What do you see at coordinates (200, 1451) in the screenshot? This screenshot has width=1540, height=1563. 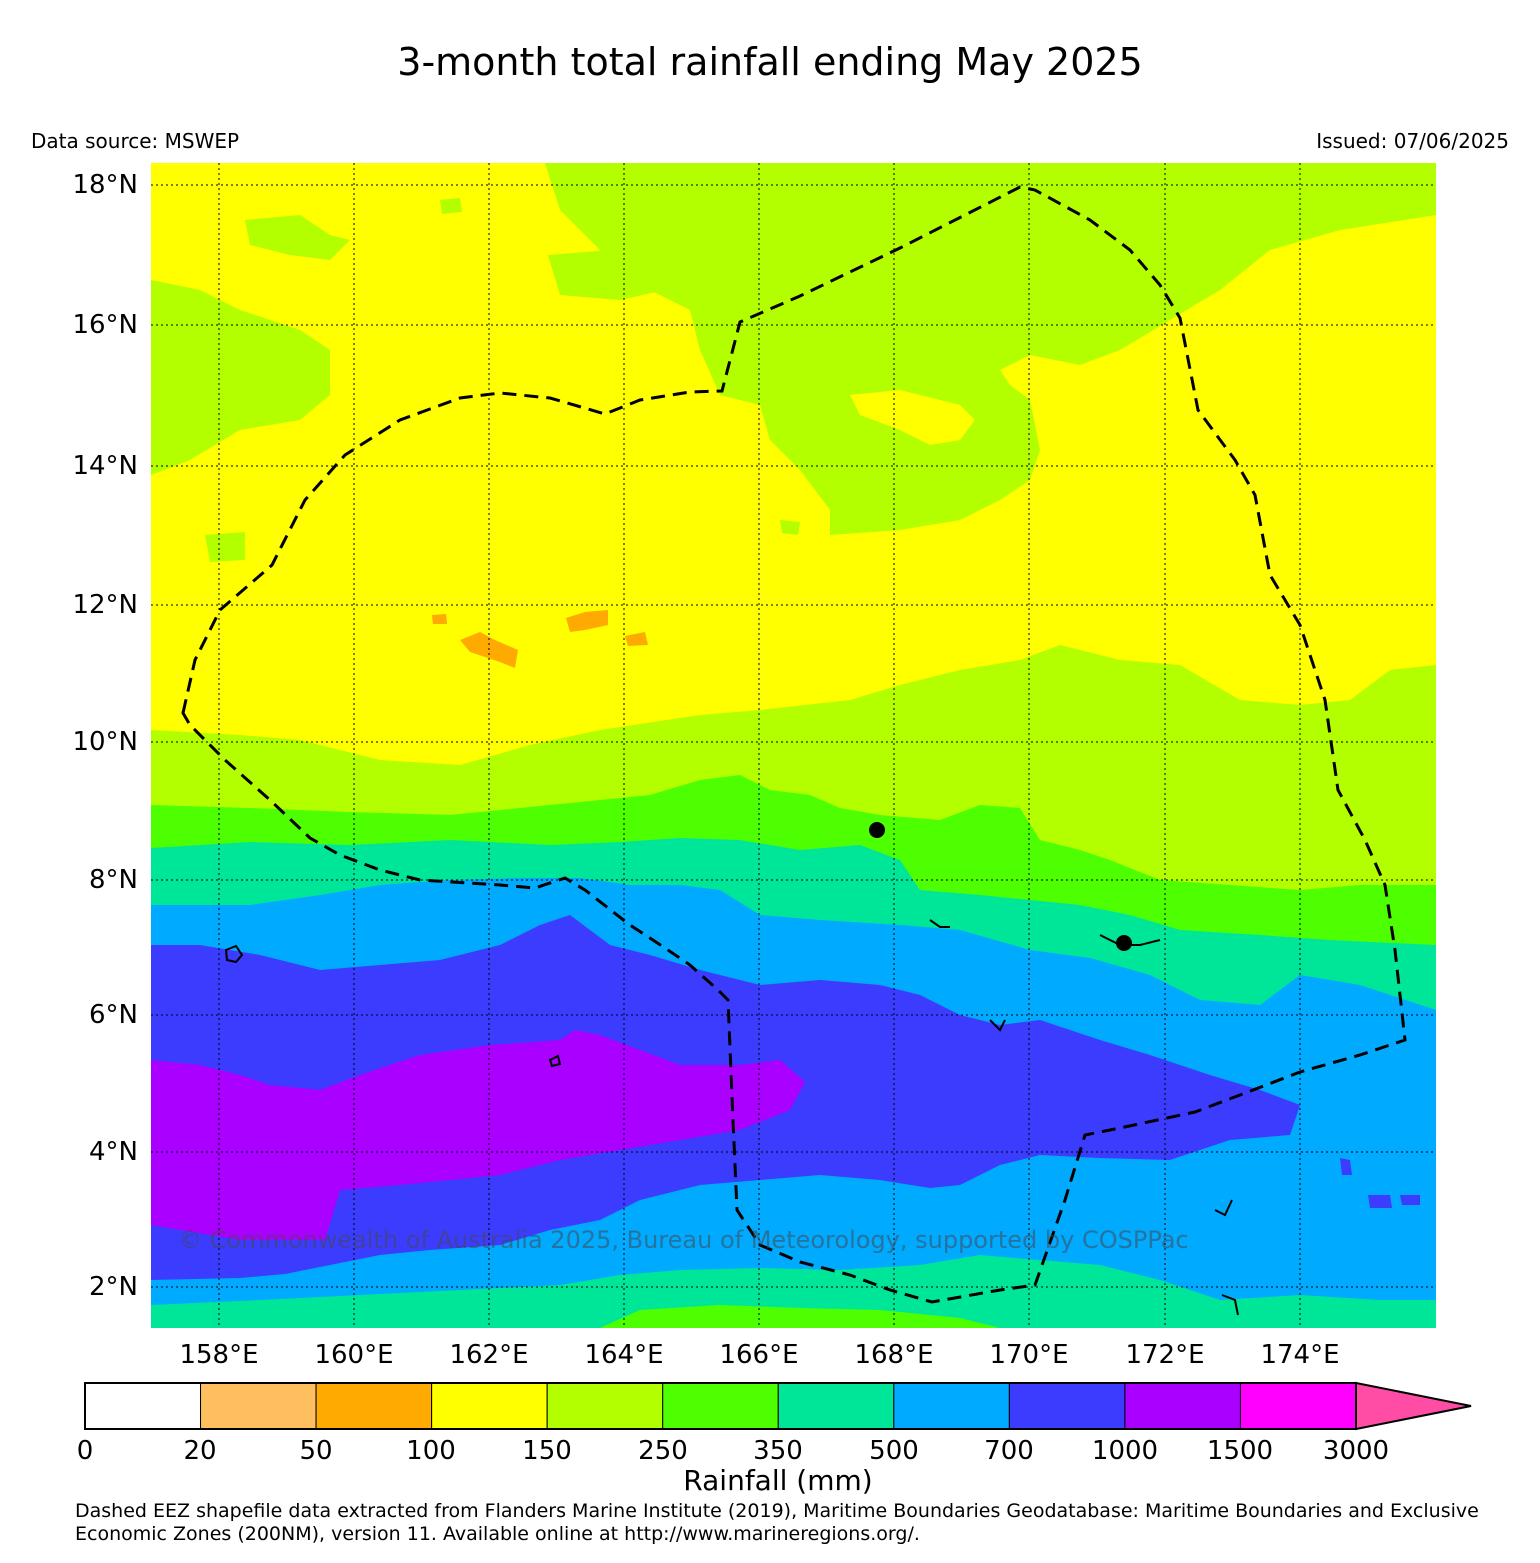 I see `colorbar-tick: 20` at bounding box center [200, 1451].